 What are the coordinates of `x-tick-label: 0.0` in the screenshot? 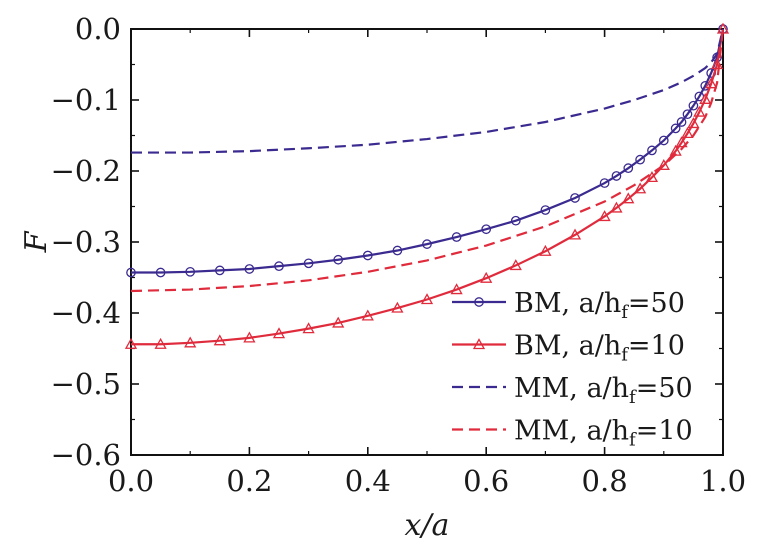 It's located at (131, 481).